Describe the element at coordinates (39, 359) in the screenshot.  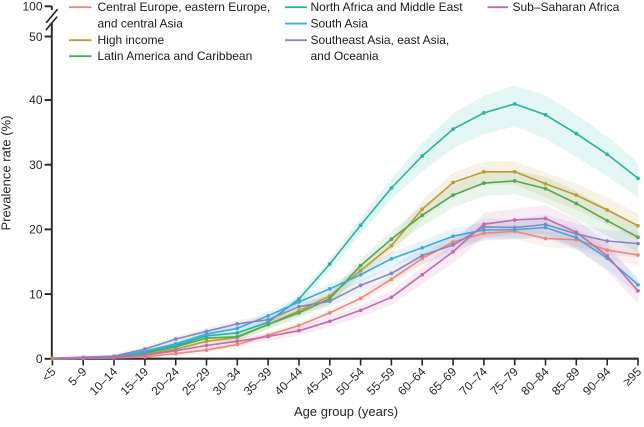
I see `svg-text: 0` at that location.